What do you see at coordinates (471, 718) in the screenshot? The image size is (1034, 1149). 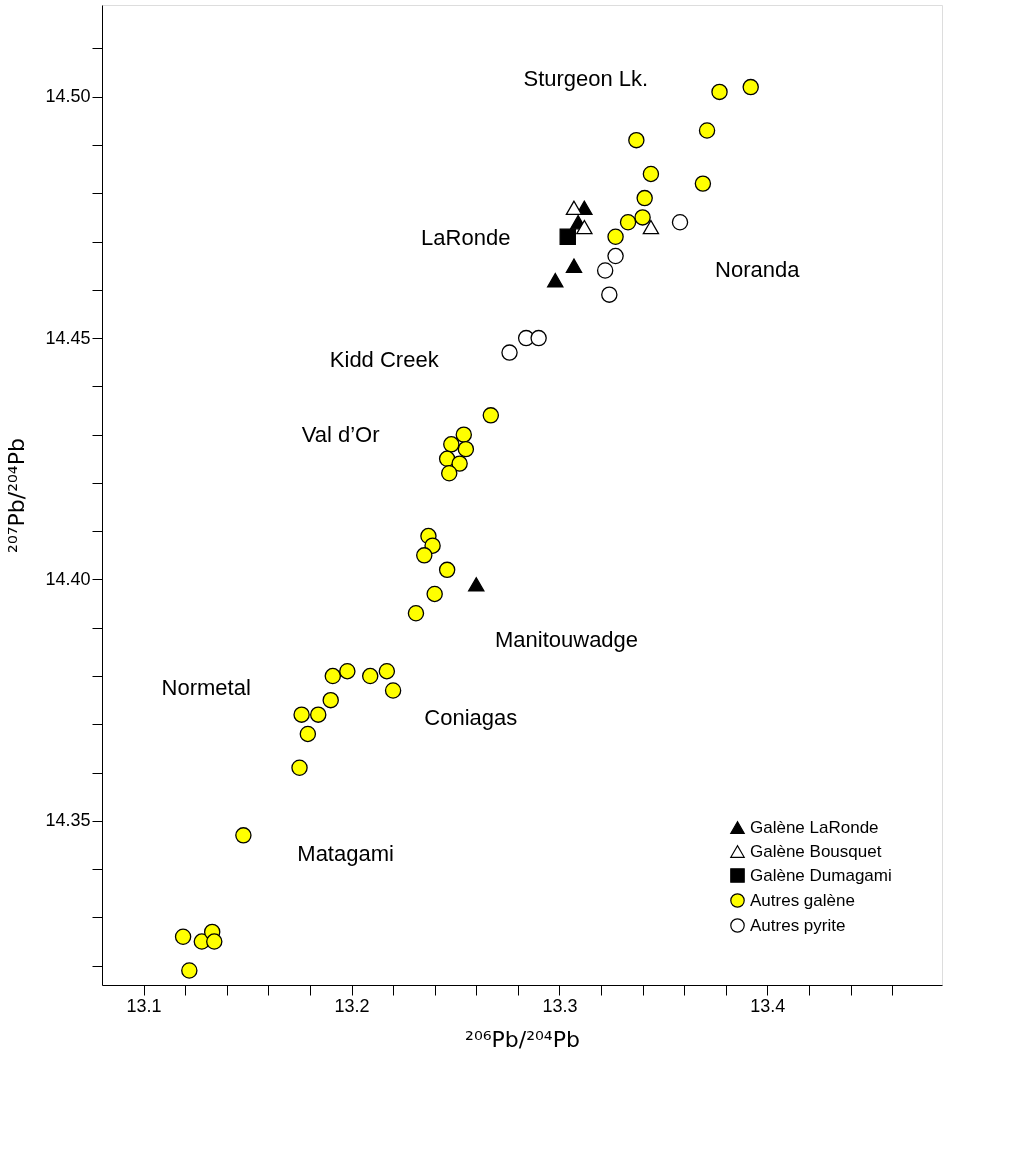 I see `annotation: Coniagas` at bounding box center [471, 718].